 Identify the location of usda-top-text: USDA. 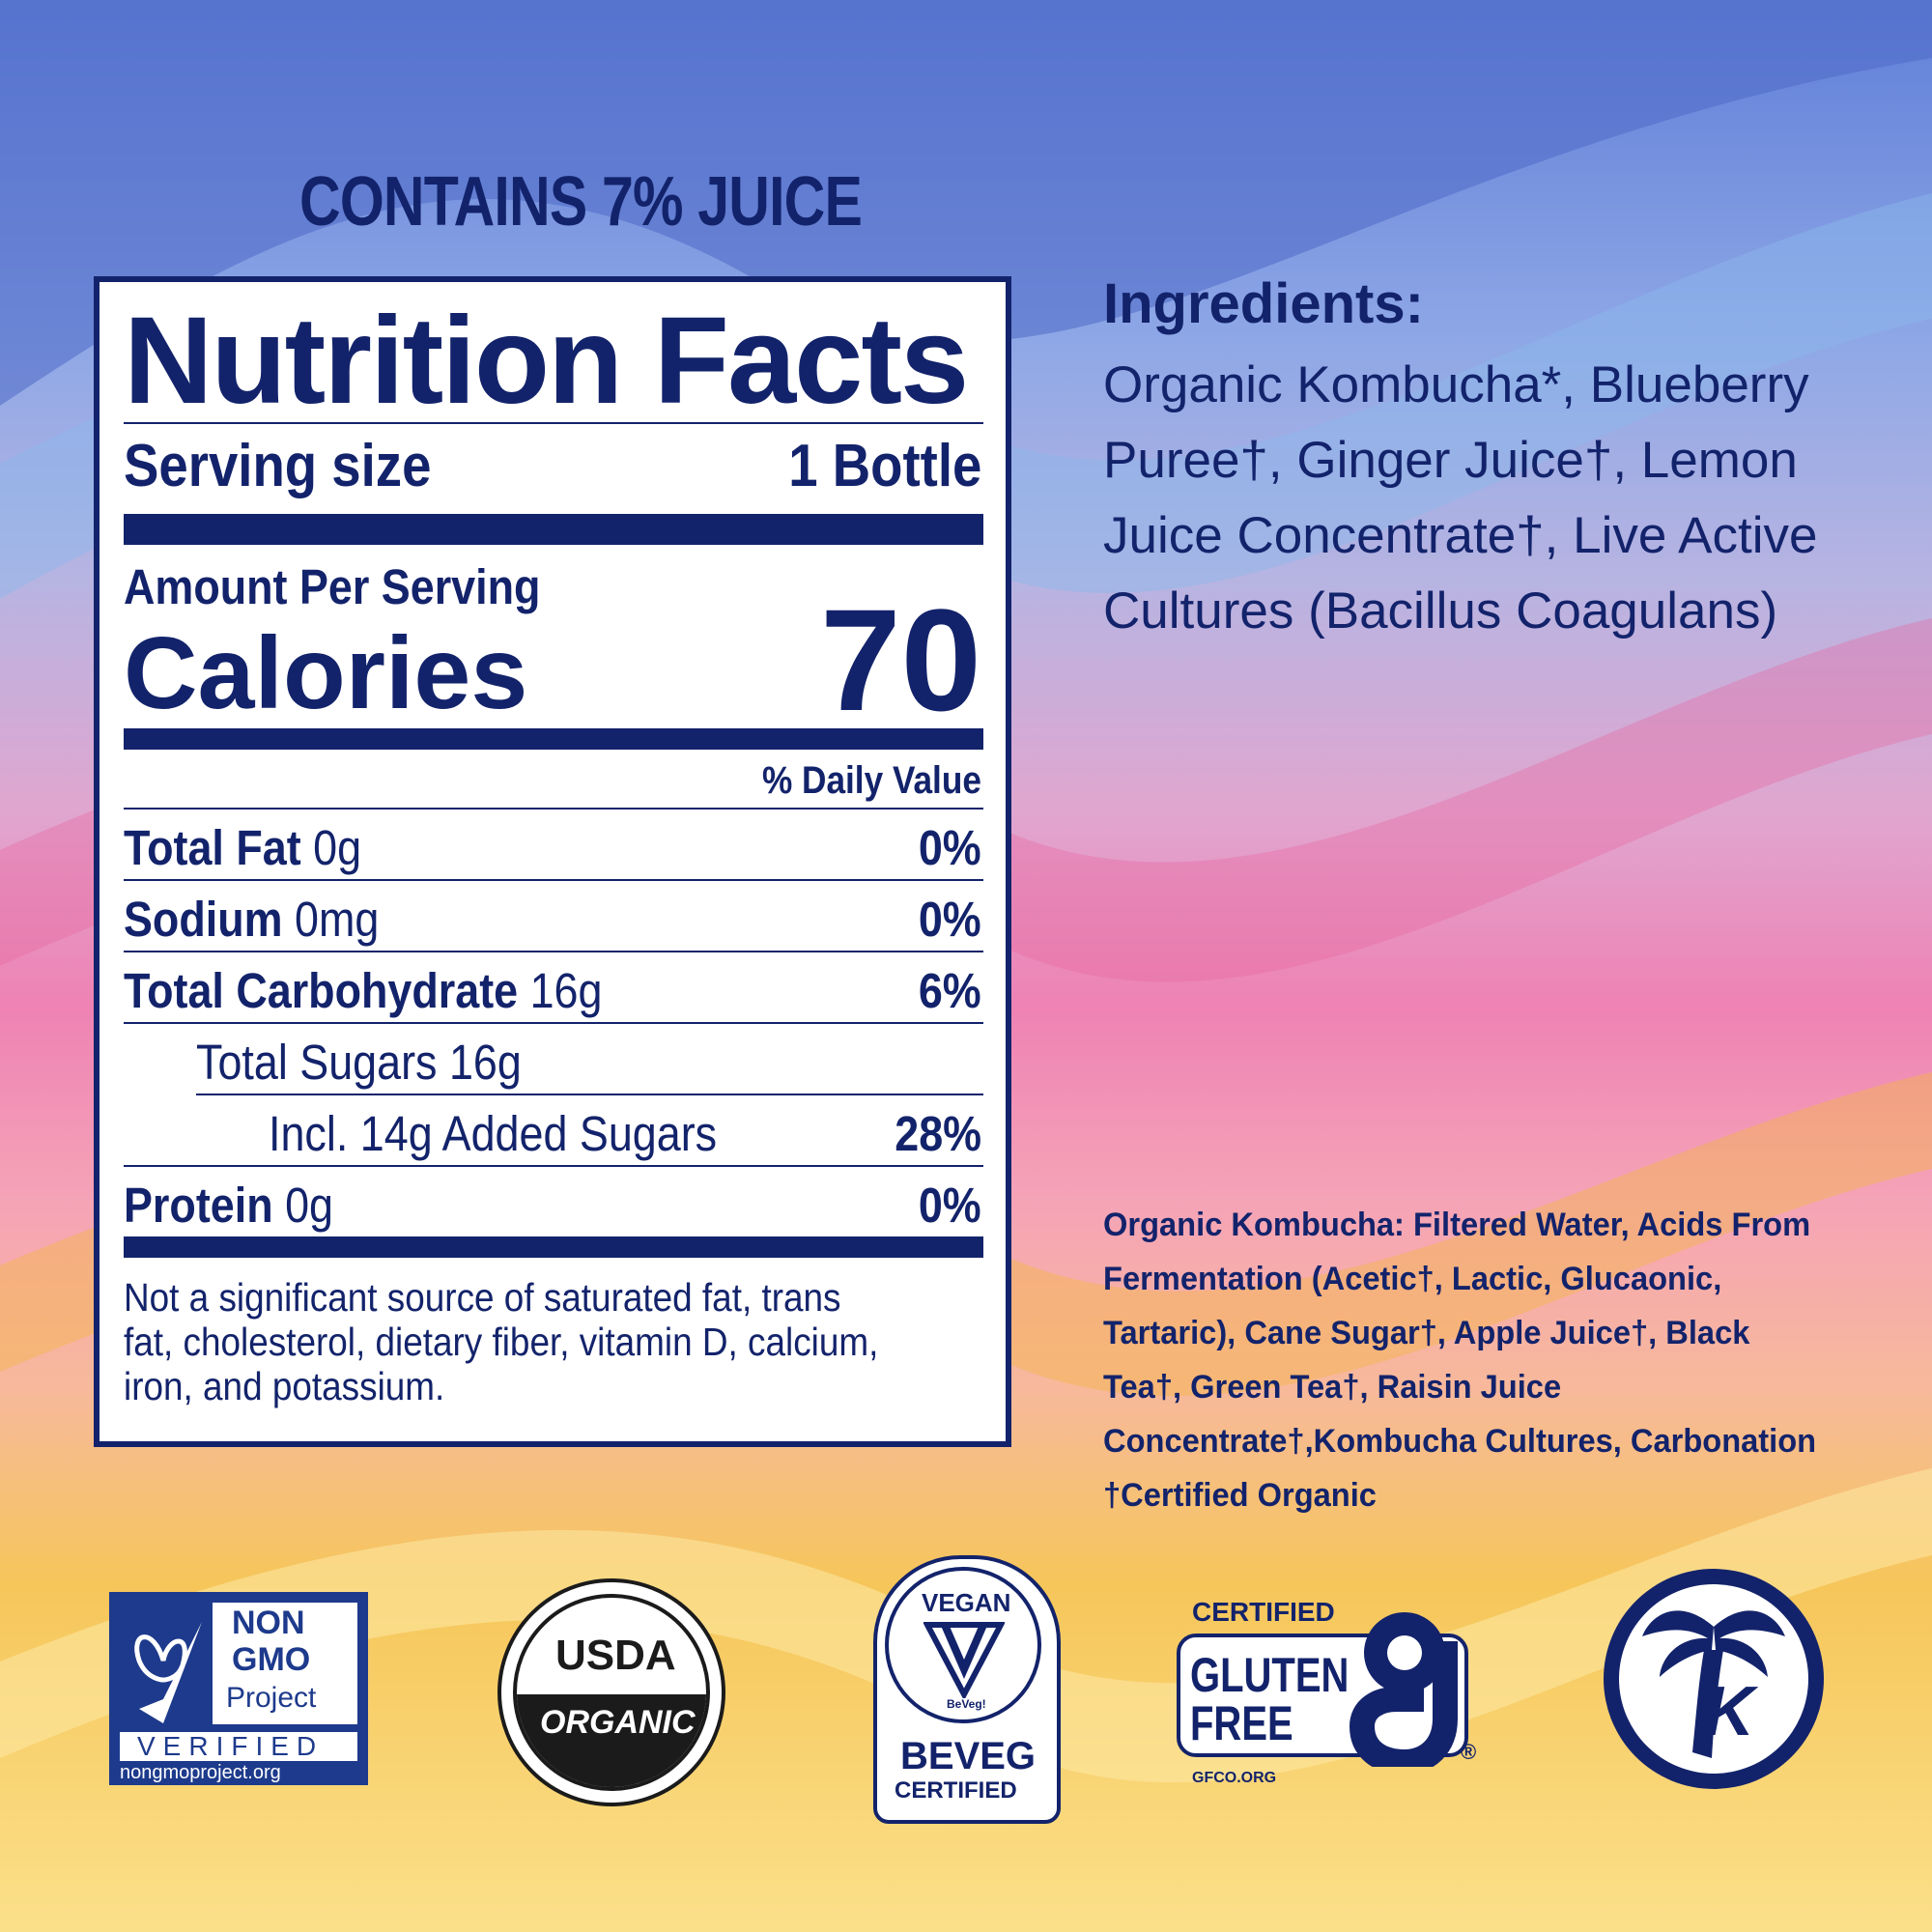
(615, 1655).